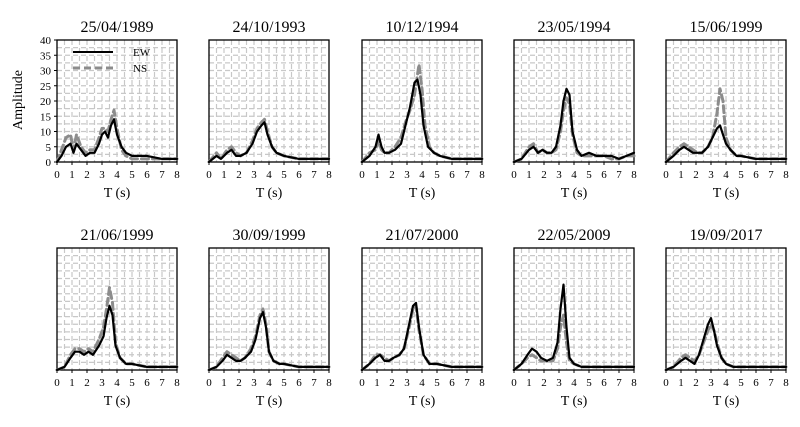 Image resolution: width=800 pixels, height=427 pixels. What do you see at coordinates (46, 41) in the screenshot?
I see `y-tick-label: 40` at bounding box center [46, 41].